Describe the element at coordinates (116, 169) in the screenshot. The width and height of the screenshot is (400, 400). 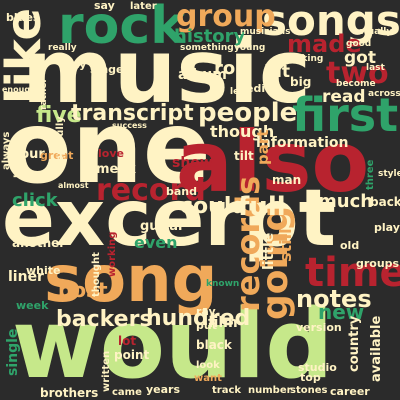
I see `word-meek: meek` at that location.